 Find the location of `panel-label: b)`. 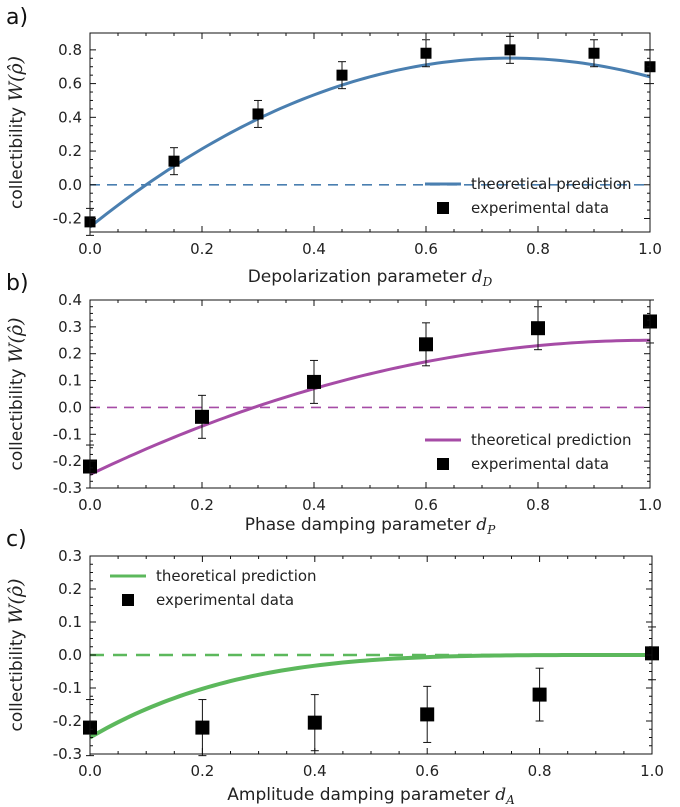

panel-label: b) is located at coordinates (17, 283).